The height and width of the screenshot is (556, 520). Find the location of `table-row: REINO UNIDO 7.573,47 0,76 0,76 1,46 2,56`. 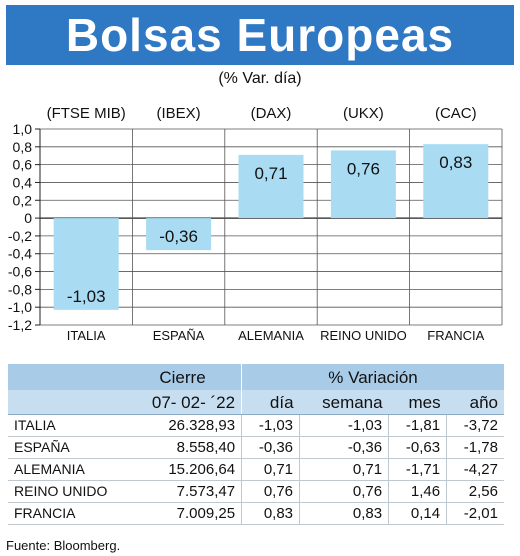

table-row: REINO UNIDO 7.573,47 0,76 0,76 1,46 2,56 is located at coordinates (256, 491).